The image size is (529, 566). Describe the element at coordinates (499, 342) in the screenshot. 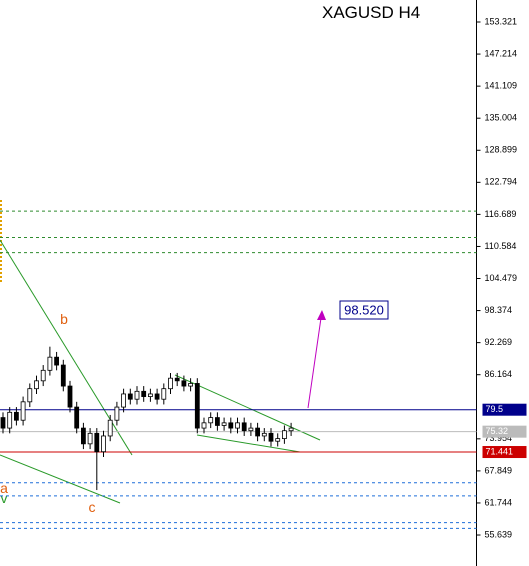

I see `y-tick-label: 92.269` at that location.